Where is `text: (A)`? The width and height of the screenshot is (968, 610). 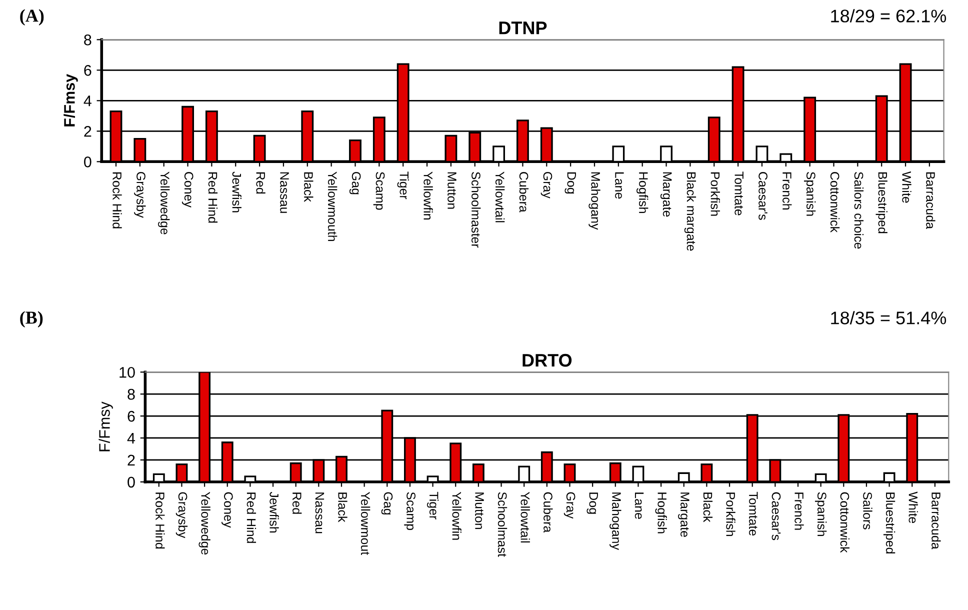
text: (A) is located at coordinates (32, 17).